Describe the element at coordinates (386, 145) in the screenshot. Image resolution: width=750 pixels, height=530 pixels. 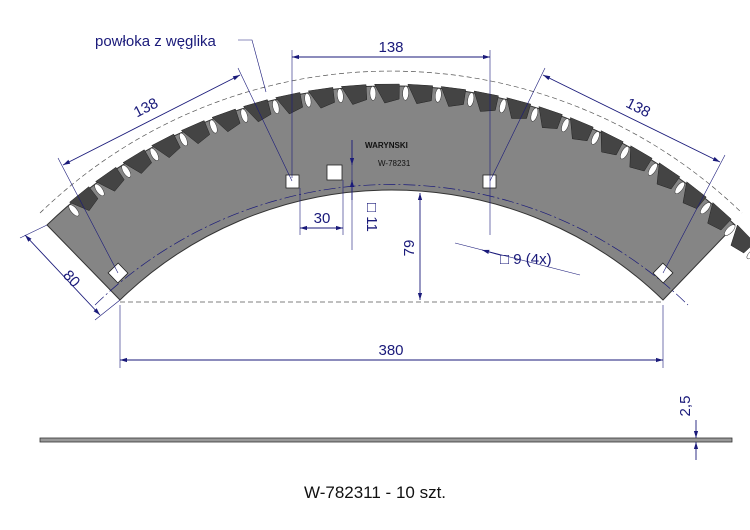
I see `logo: WARYNSKI` at that location.